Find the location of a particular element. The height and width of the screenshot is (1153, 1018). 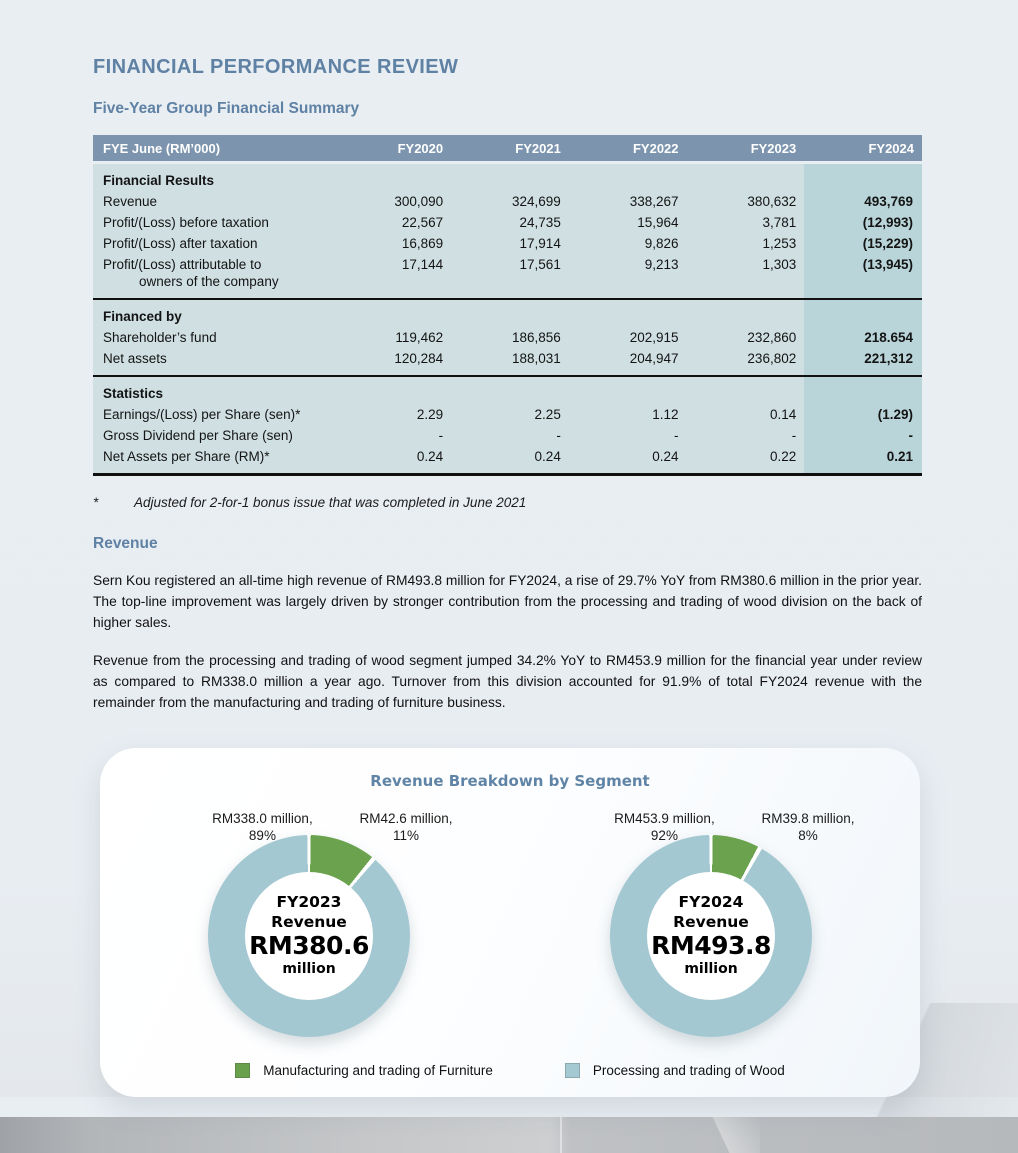

row-value: 3,781 is located at coordinates (745, 222).